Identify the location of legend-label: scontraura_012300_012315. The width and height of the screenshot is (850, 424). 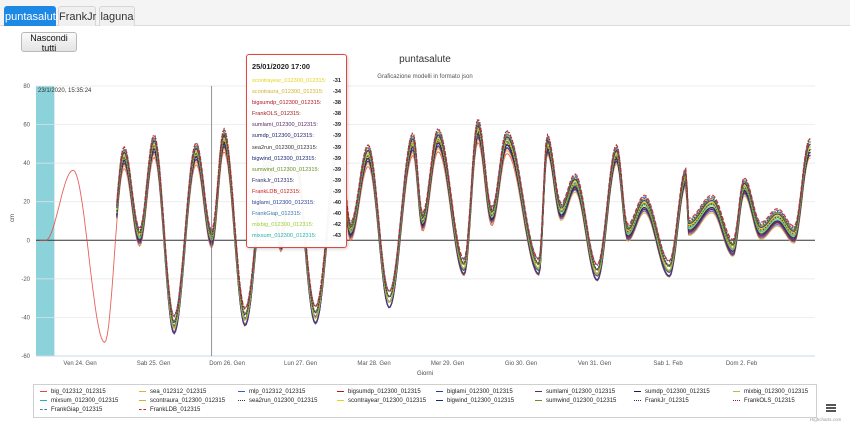
(188, 401).